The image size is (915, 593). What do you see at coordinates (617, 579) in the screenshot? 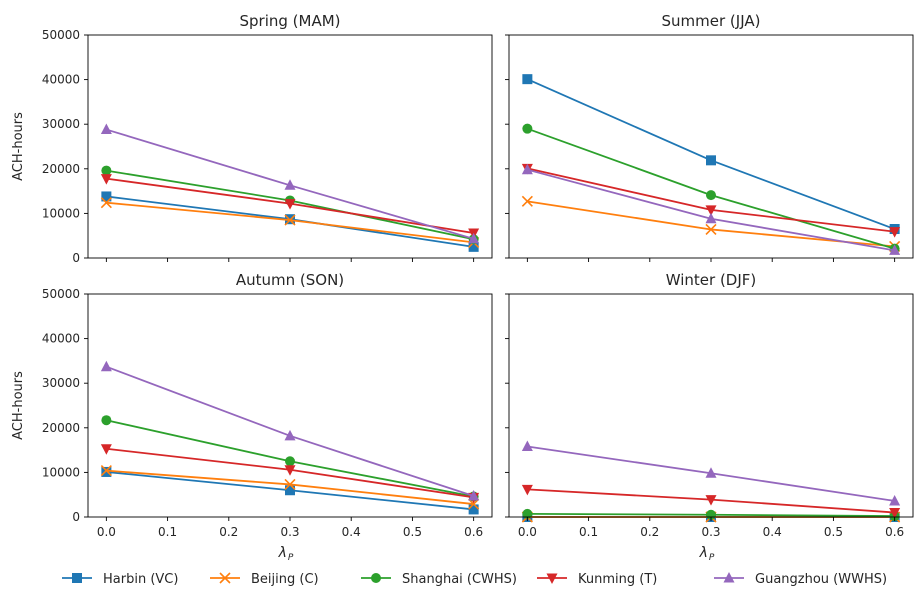
I see `legend-label: Kunming (T)` at bounding box center [617, 579].